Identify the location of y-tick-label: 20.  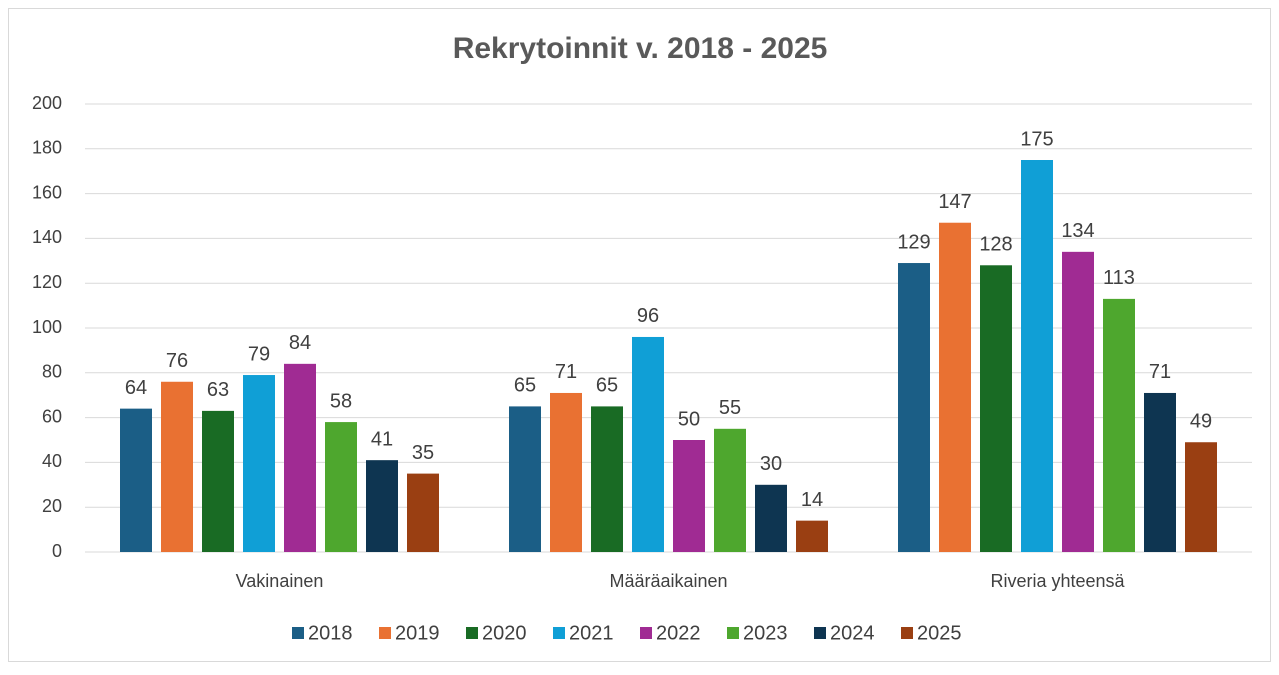
(52, 506).